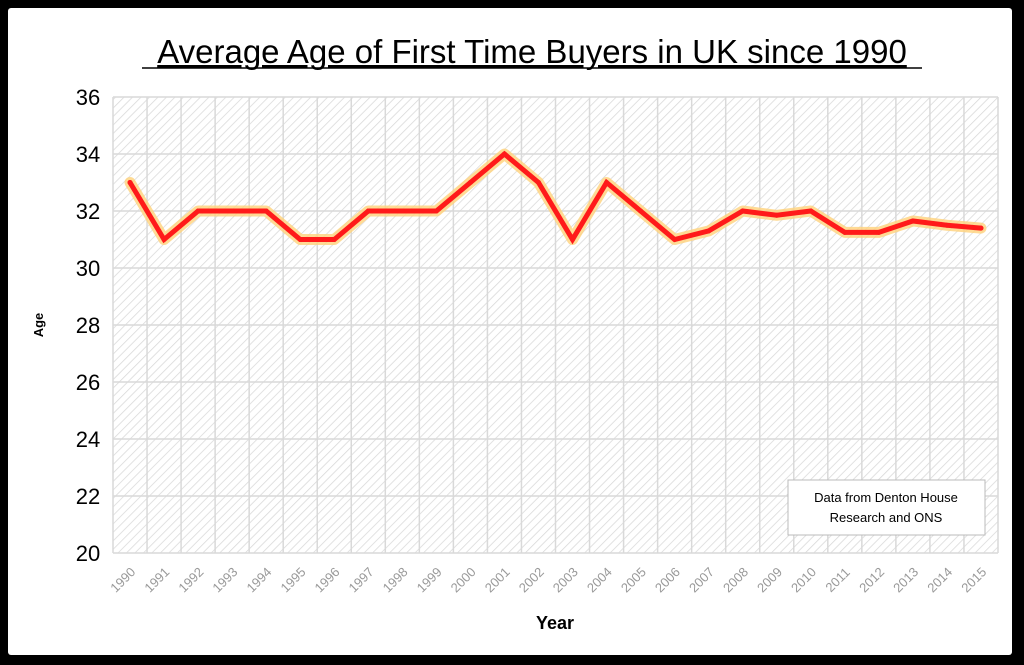 Image resolution: width=1024 pixels, height=665 pixels. Describe the element at coordinates (886, 507) in the screenshot. I see `annotation-box` at that location.